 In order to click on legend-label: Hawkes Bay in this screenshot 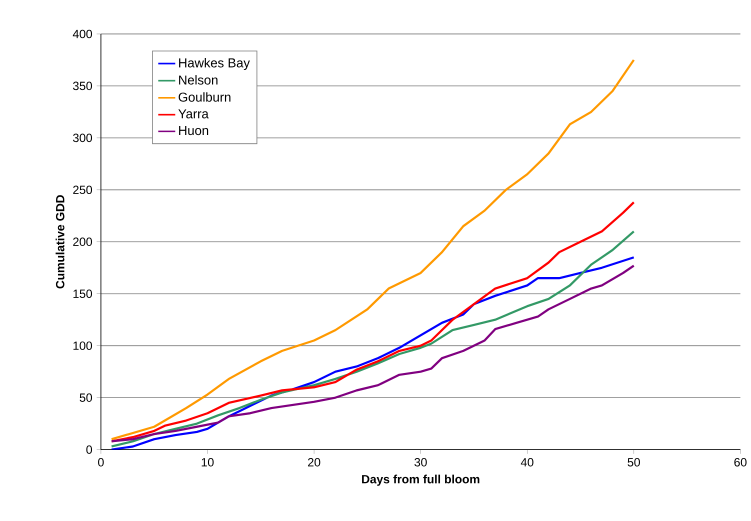, I will do `click(214, 64)`.